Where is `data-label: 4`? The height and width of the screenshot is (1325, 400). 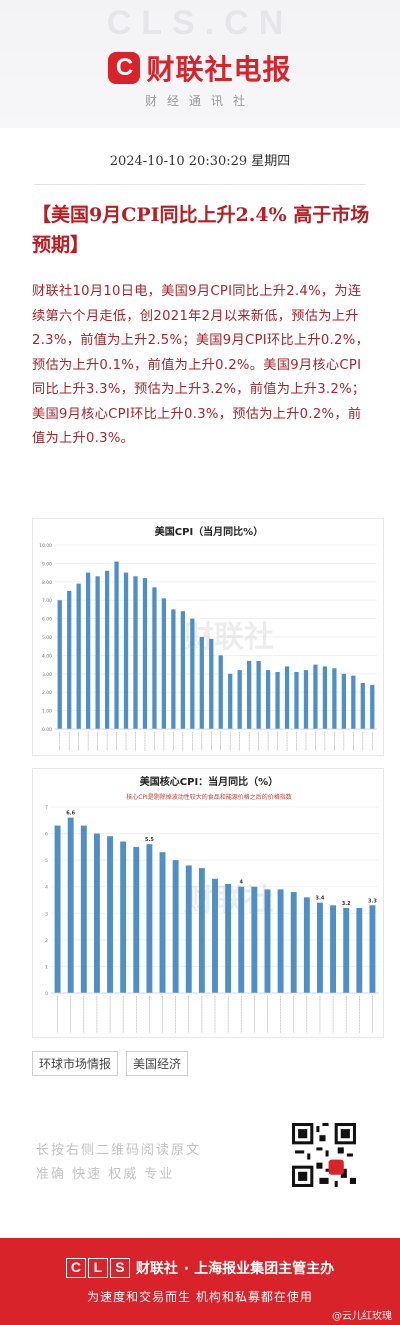
data-label: 4 is located at coordinates (241, 883).